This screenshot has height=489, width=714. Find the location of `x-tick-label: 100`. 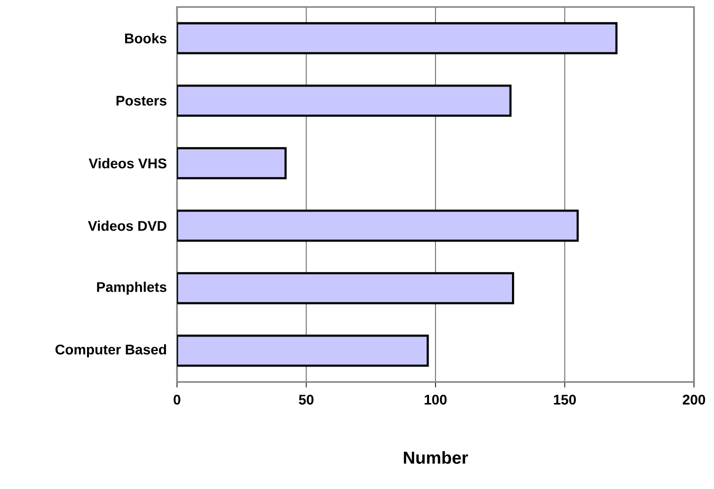

x-tick-label: 100 is located at coordinates (435, 399).